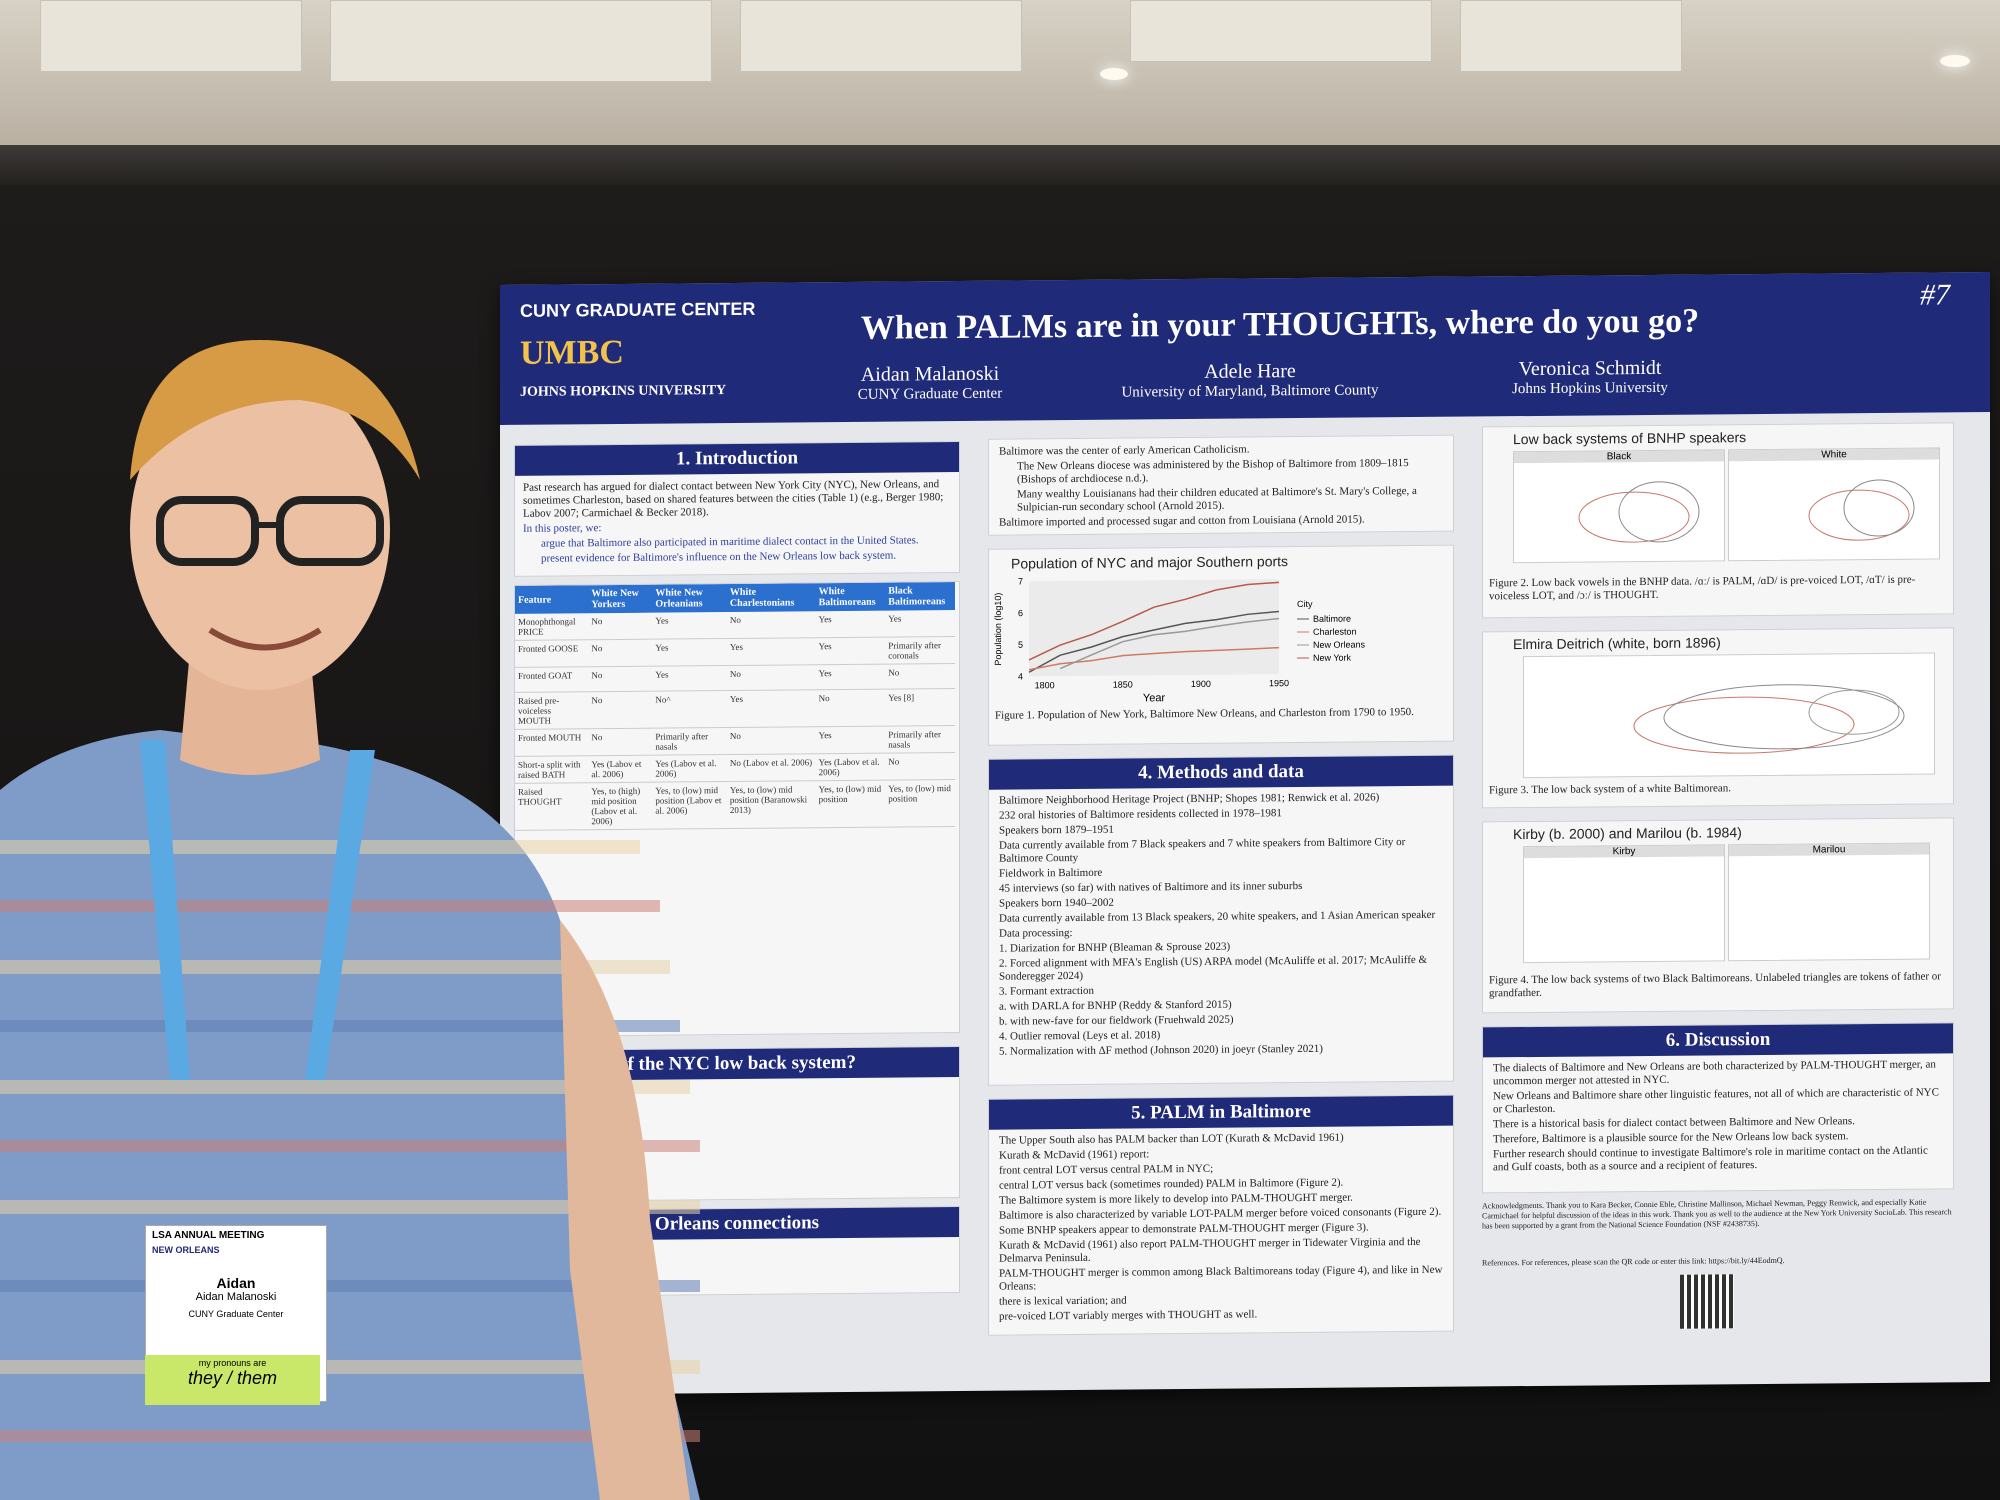 The height and width of the screenshot is (1500, 2000). Describe the element at coordinates (1332, 658) in the screenshot. I see `legend-entry: New York` at that location.